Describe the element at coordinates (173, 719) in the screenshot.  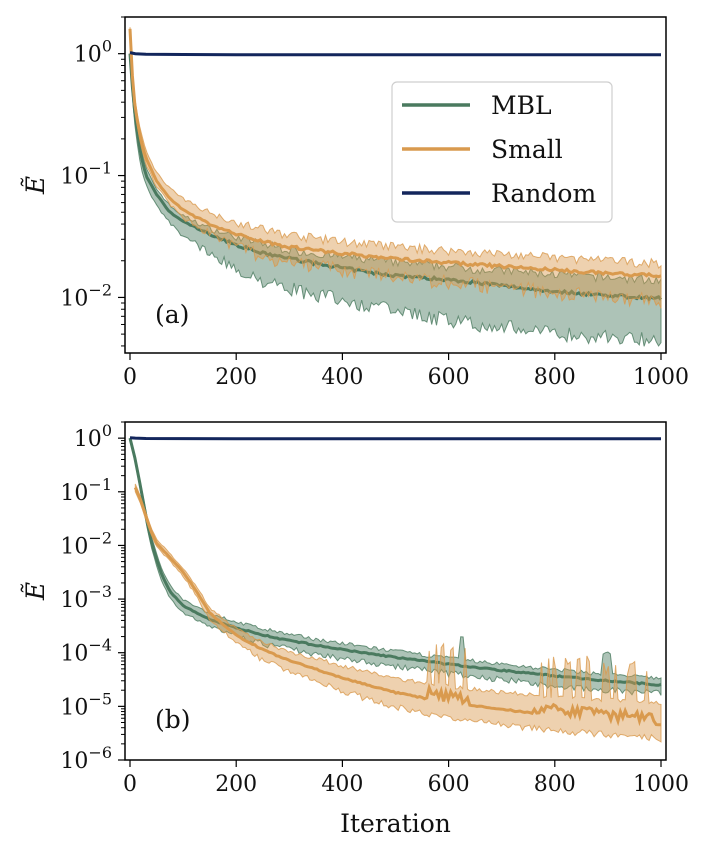
I see `panel-label: (b)` at that location.